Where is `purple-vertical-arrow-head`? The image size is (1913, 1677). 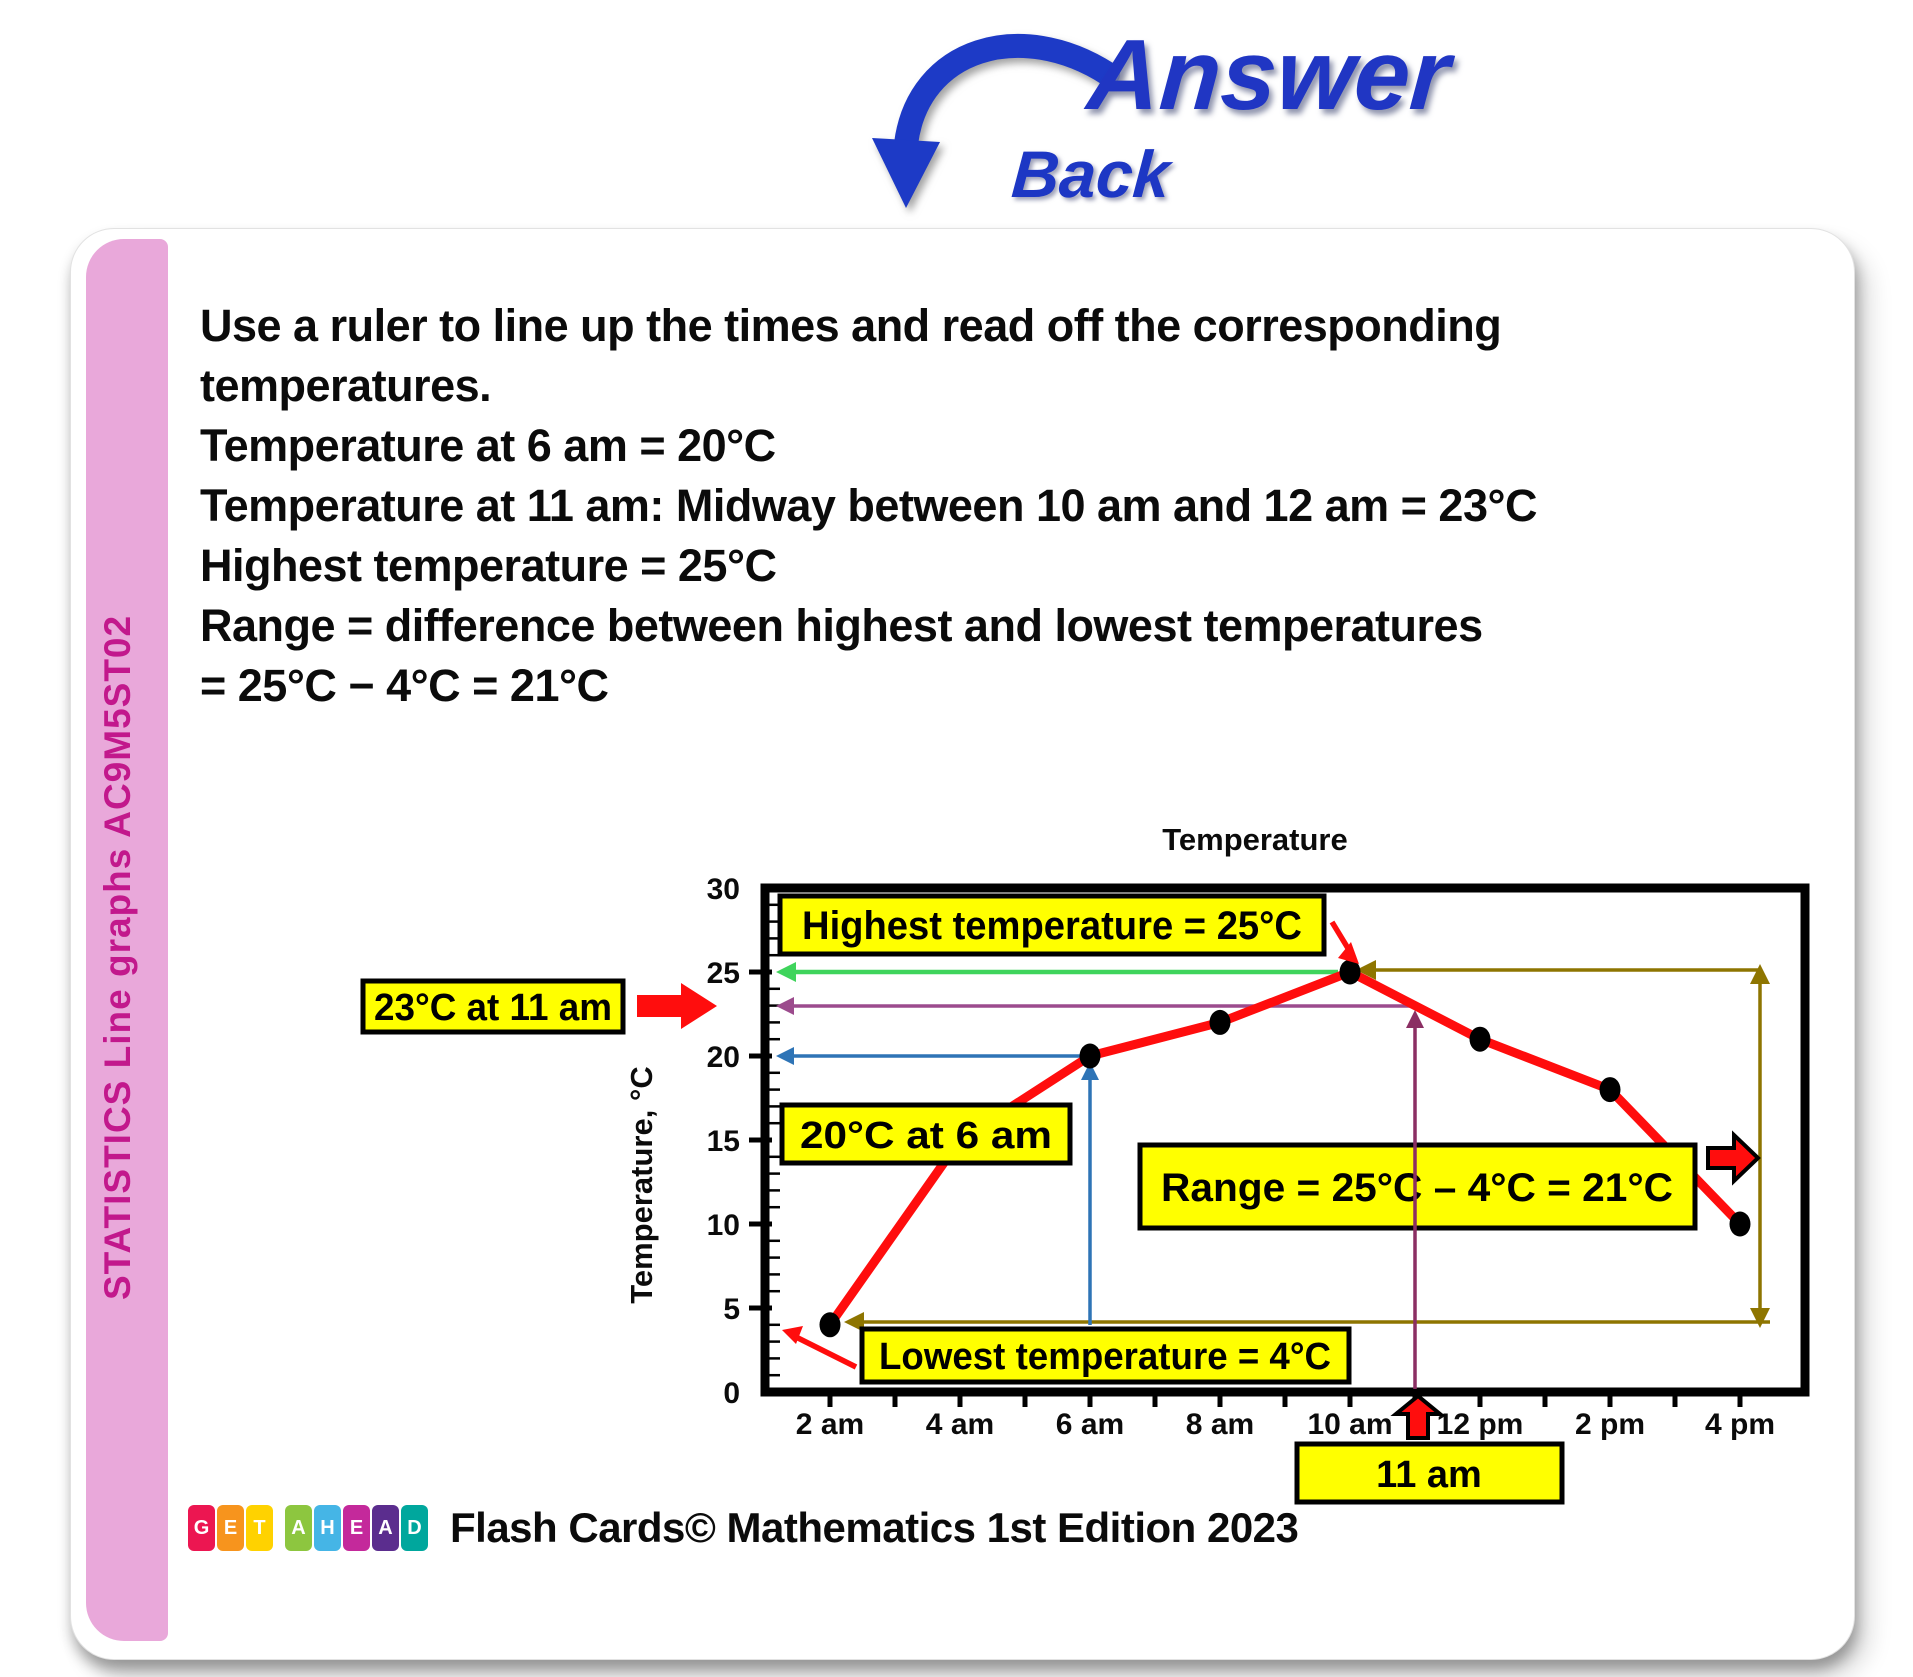
purple-vertical-arrow-head is located at coordinates (1415, 1019).